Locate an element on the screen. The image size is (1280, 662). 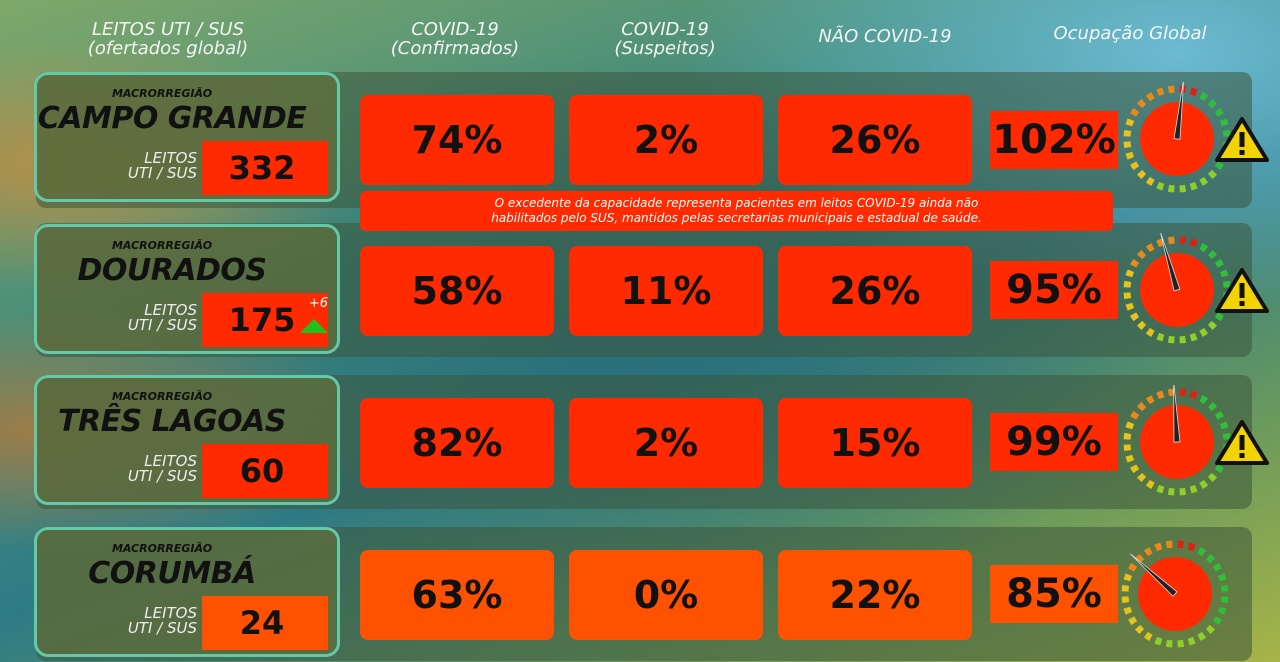
nao-covid-value: 15% is located at coordinates (875, 443).